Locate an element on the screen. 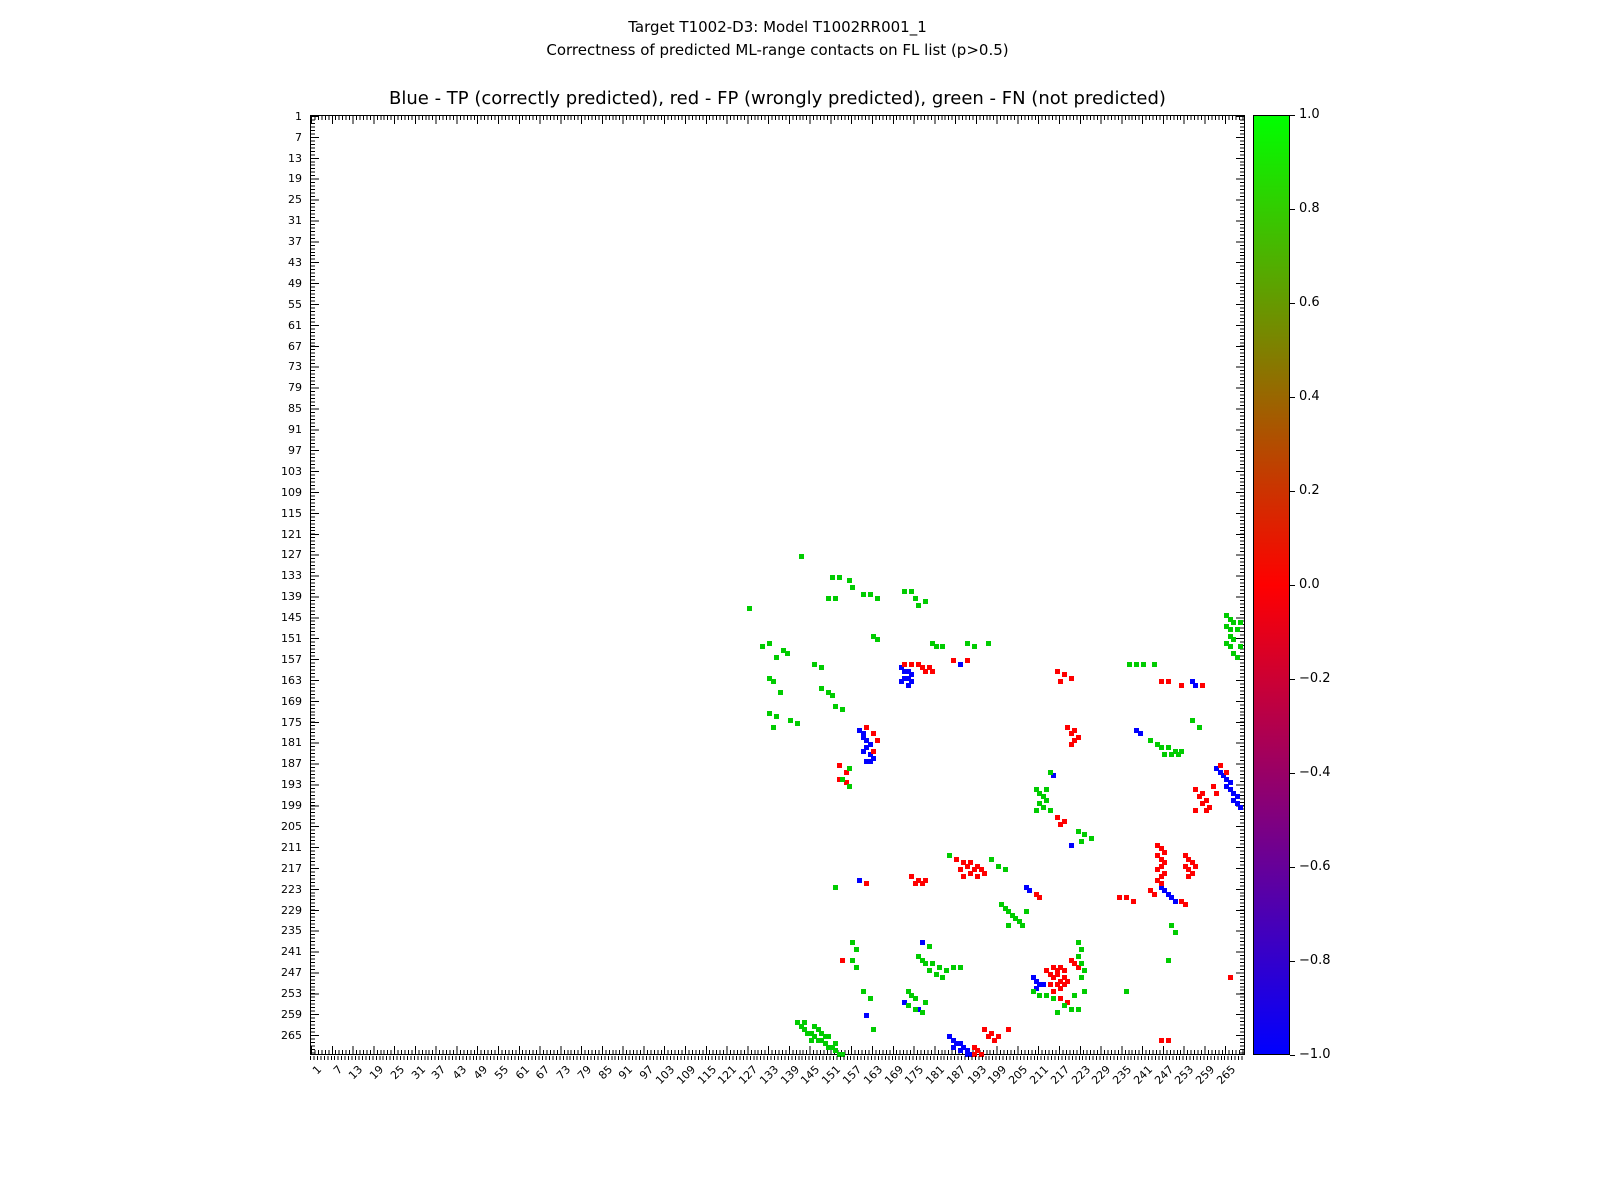 This screenshot has width=1600, height=1200. y-tick-label: 157 is located at coordinates (291, 659).